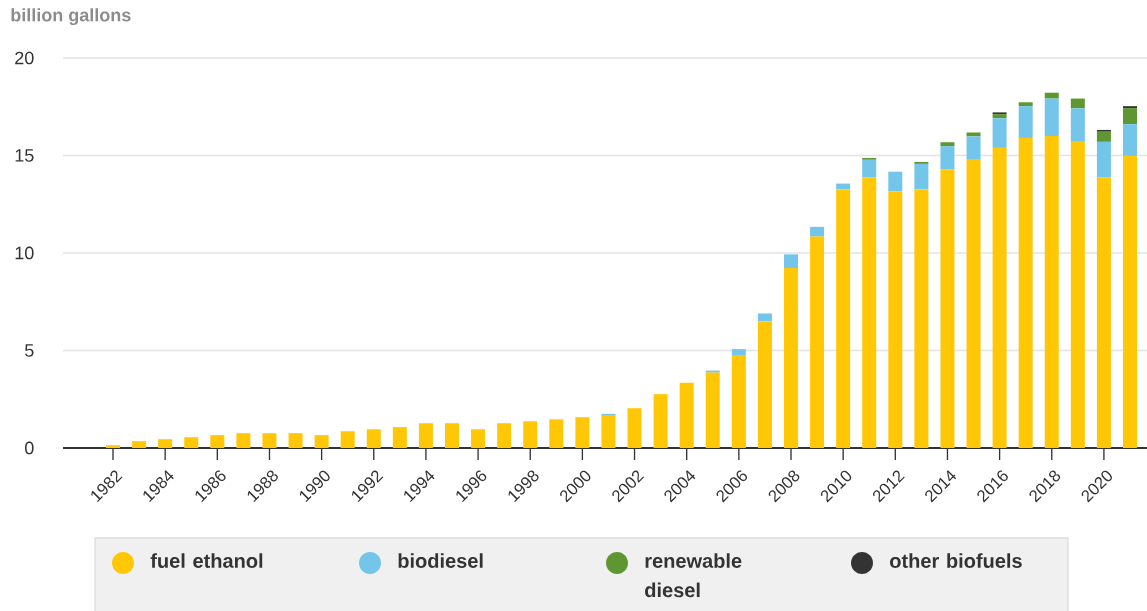  I want to click on legend-label: biodiesel, so click(440, 560).